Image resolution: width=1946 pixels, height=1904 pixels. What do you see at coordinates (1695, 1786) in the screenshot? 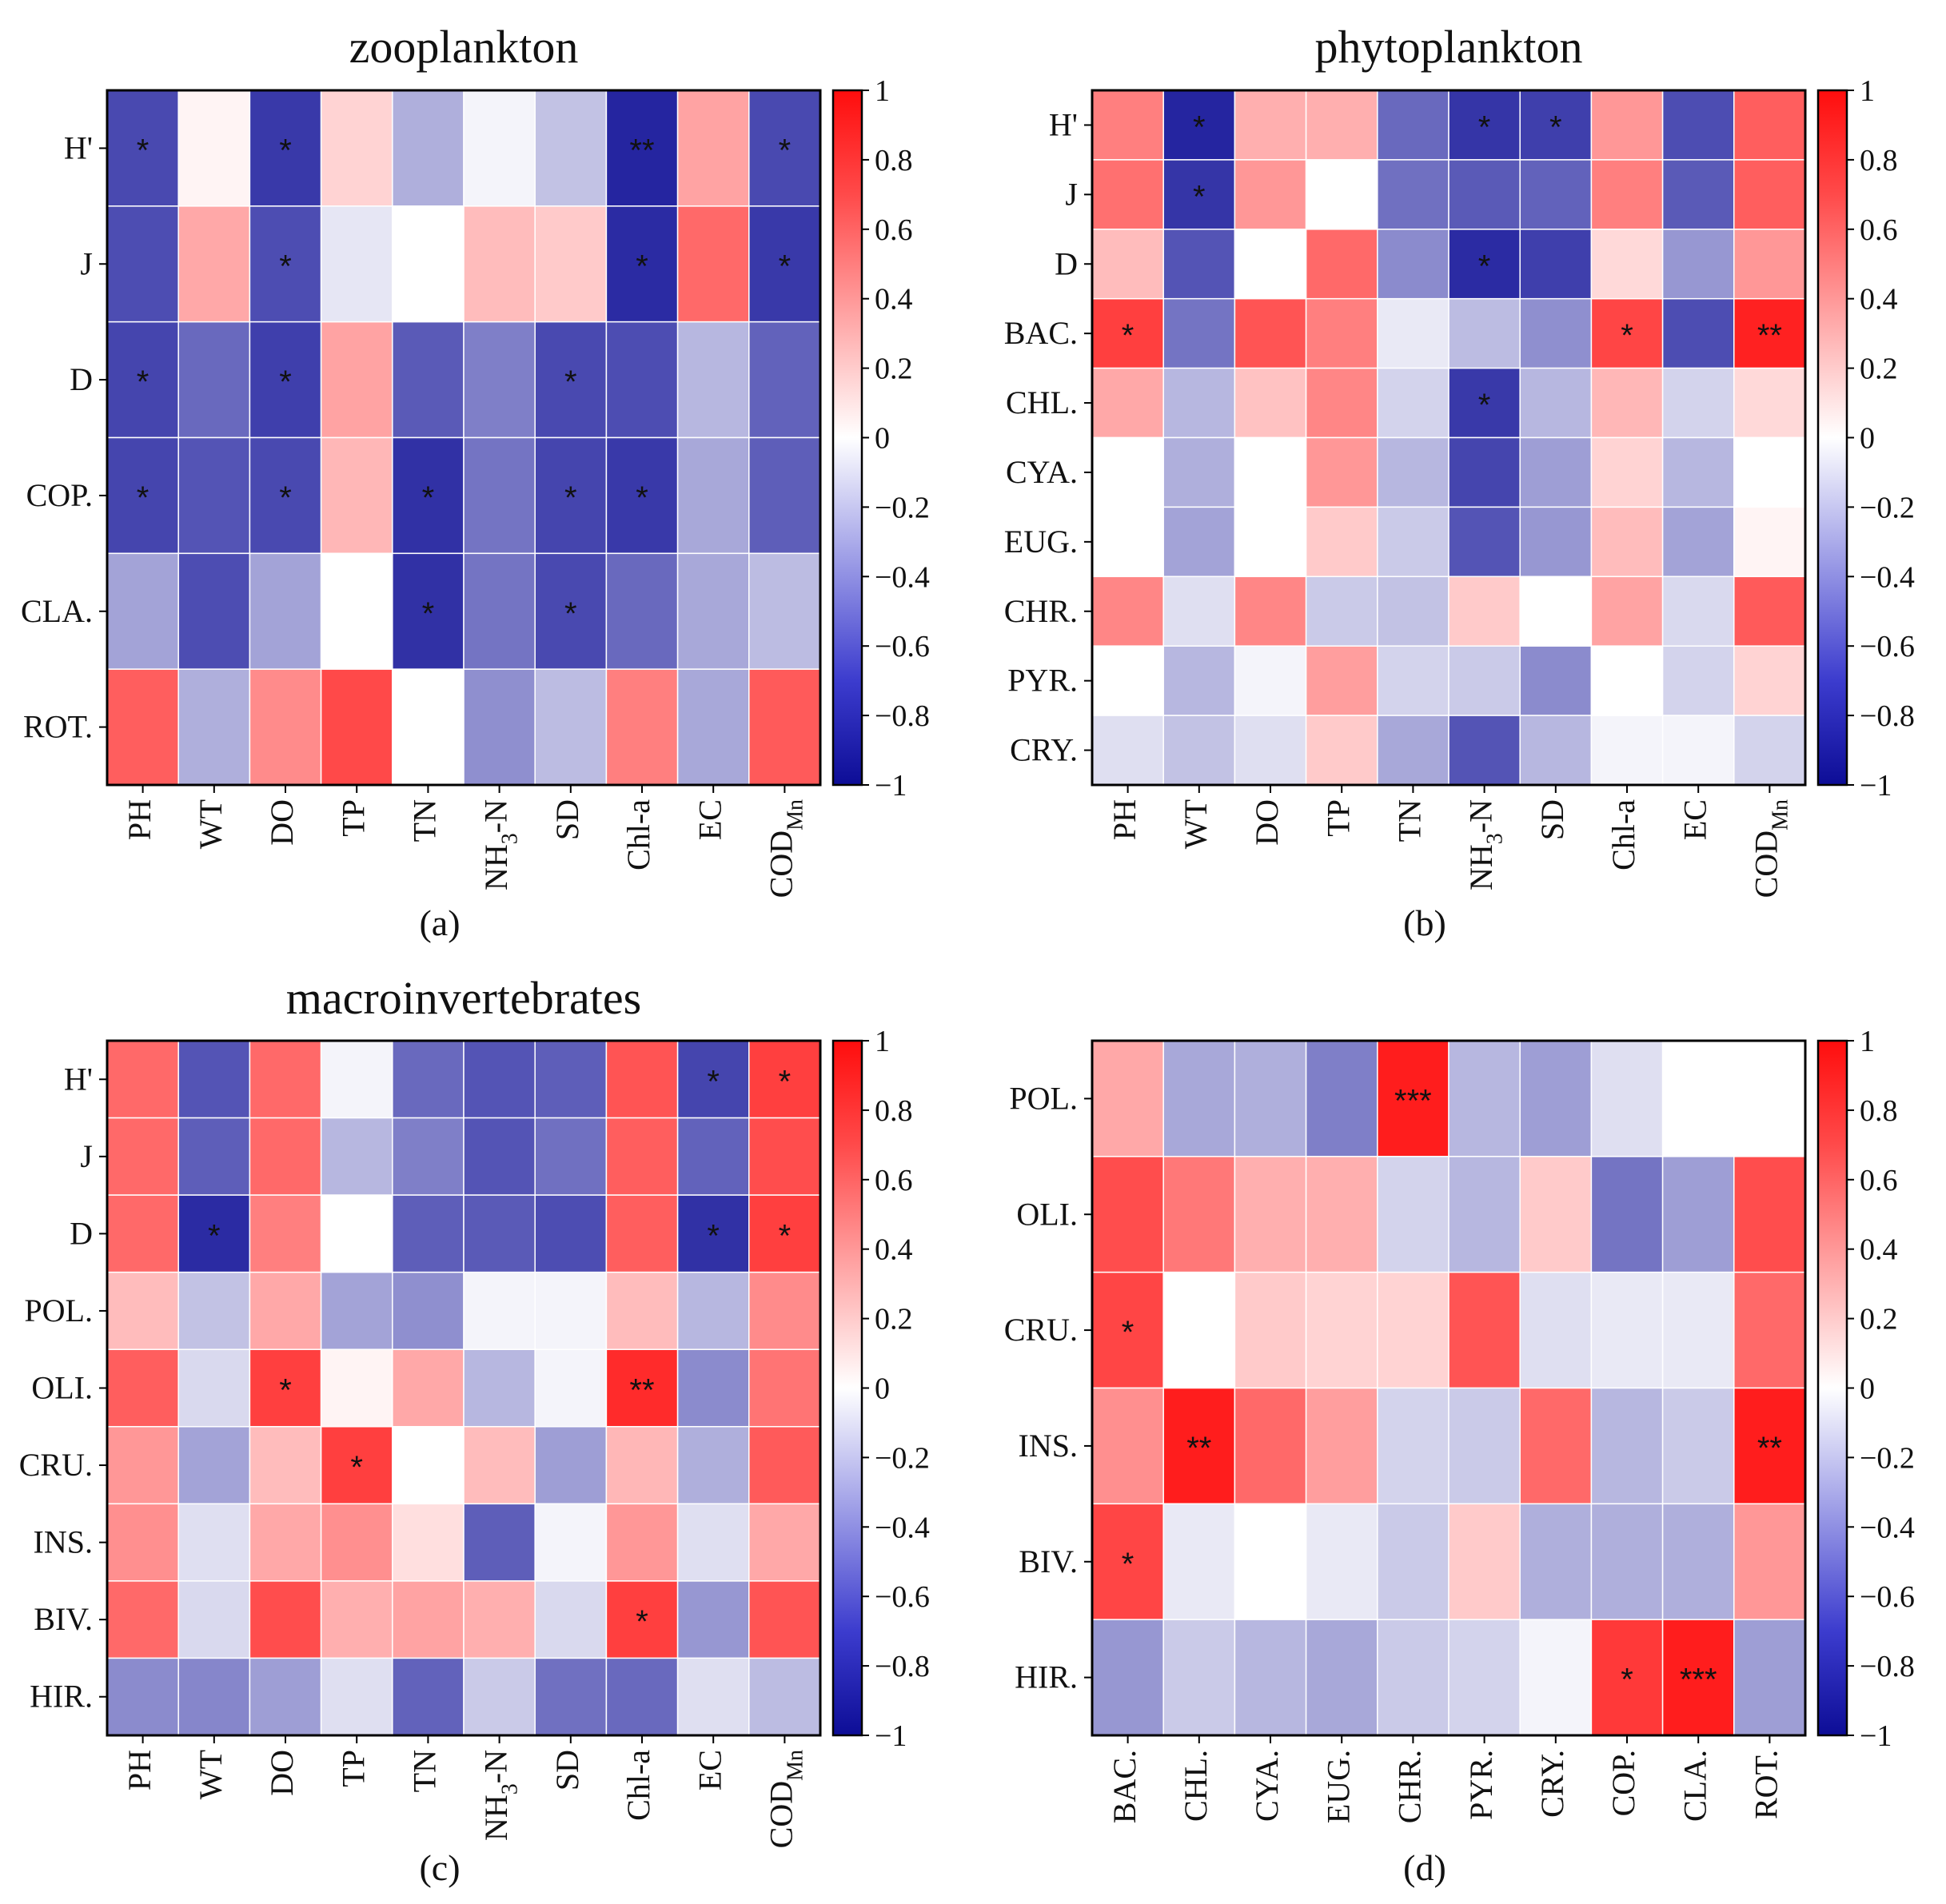
I see `x-tick-label: CLA.` at bounding box center [1695, 1786].